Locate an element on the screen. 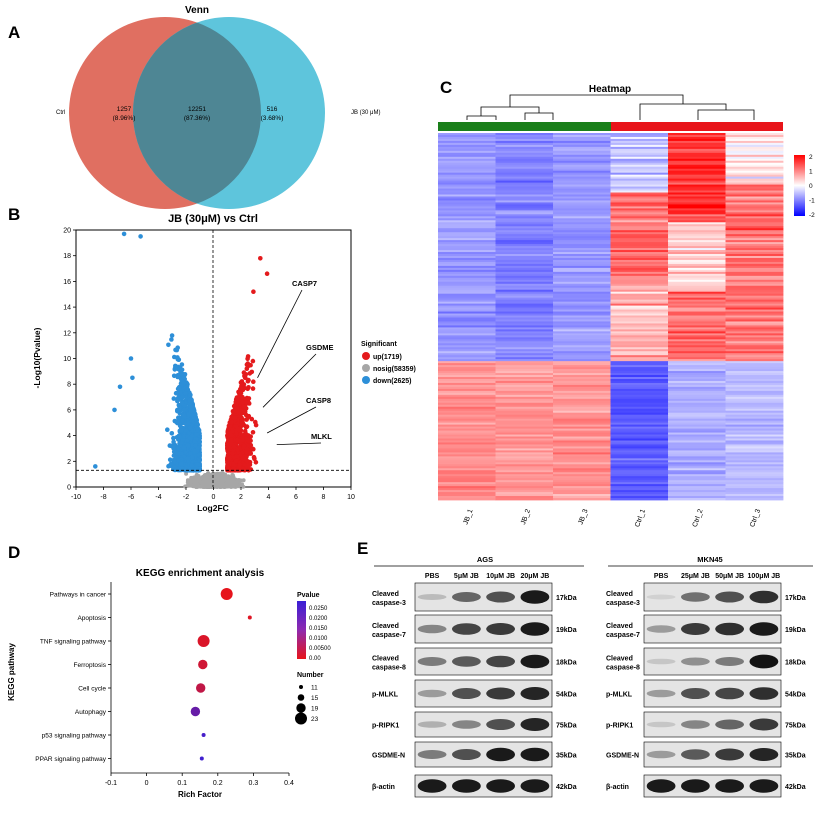  blot-kda-label: 54kDa is located at coordinates (795, 695).